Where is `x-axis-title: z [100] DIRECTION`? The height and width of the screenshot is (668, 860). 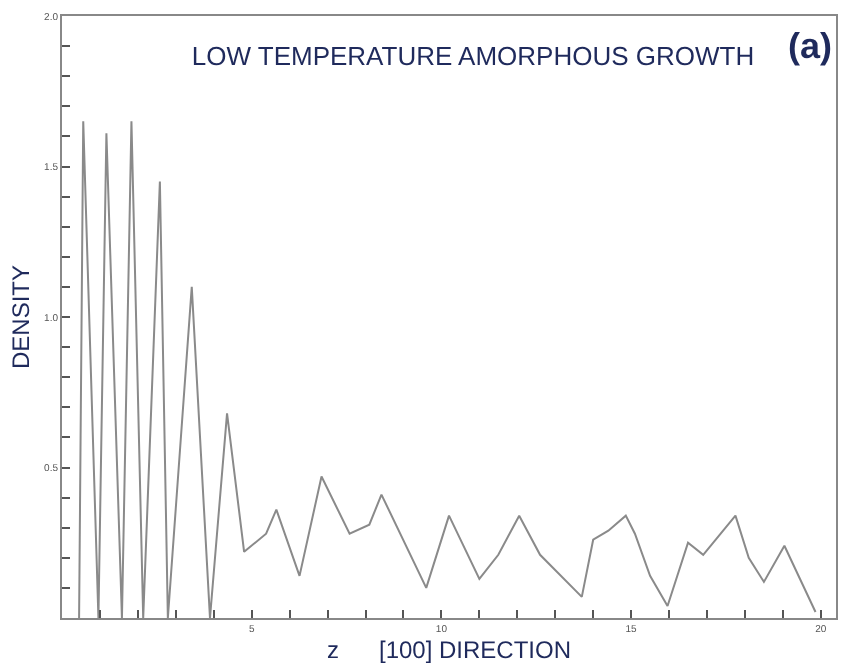 x-axis-title: z [100] DIRECTION is located at coordinates (449, 650).